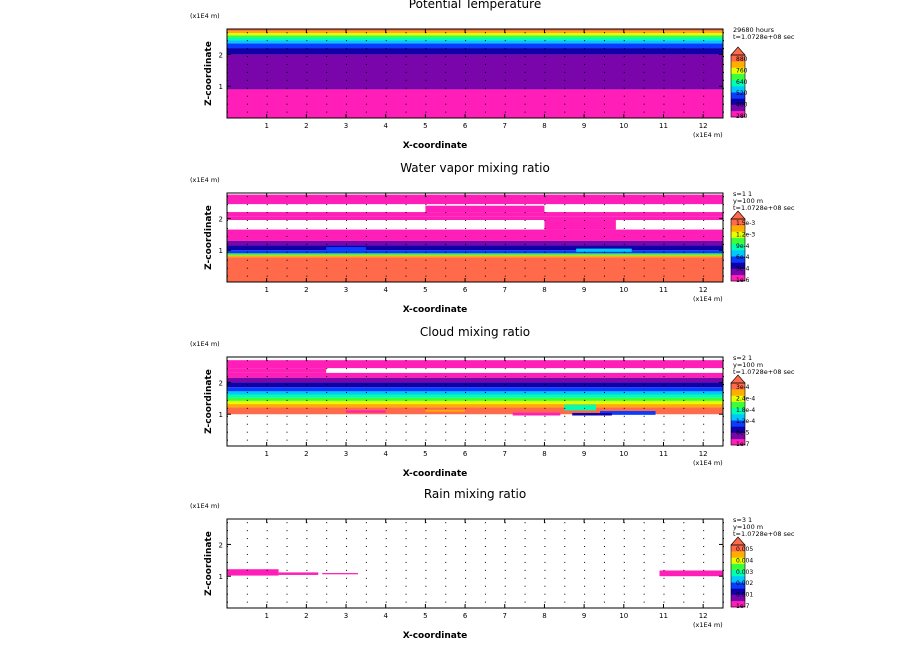 The image size is (904, 654). Describe the element at coordinates (475, 235) in the screenshot. I see `contour-band` at that location.